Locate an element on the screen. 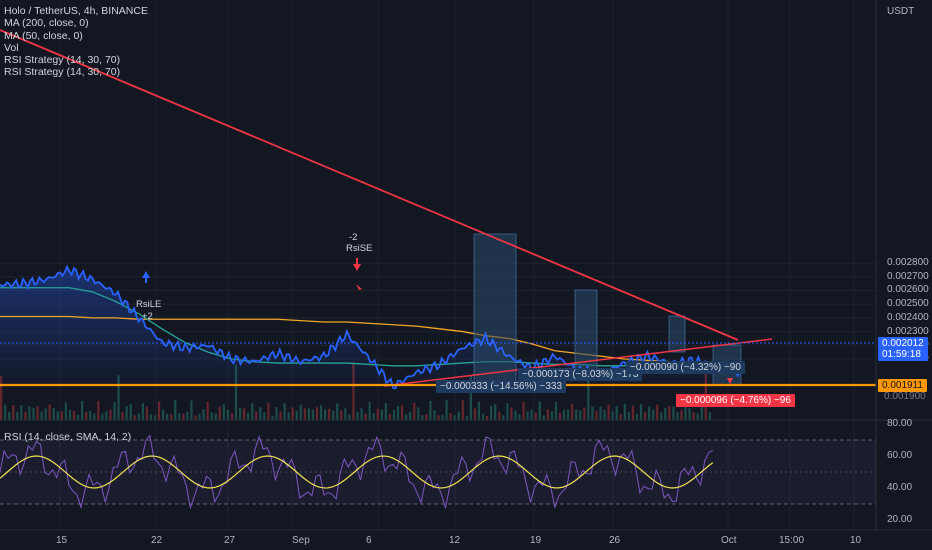 The width and height of the screenshot is (932, 550). legend-ma50: MA (50, close, 0) is located at coordinates (43, 35).